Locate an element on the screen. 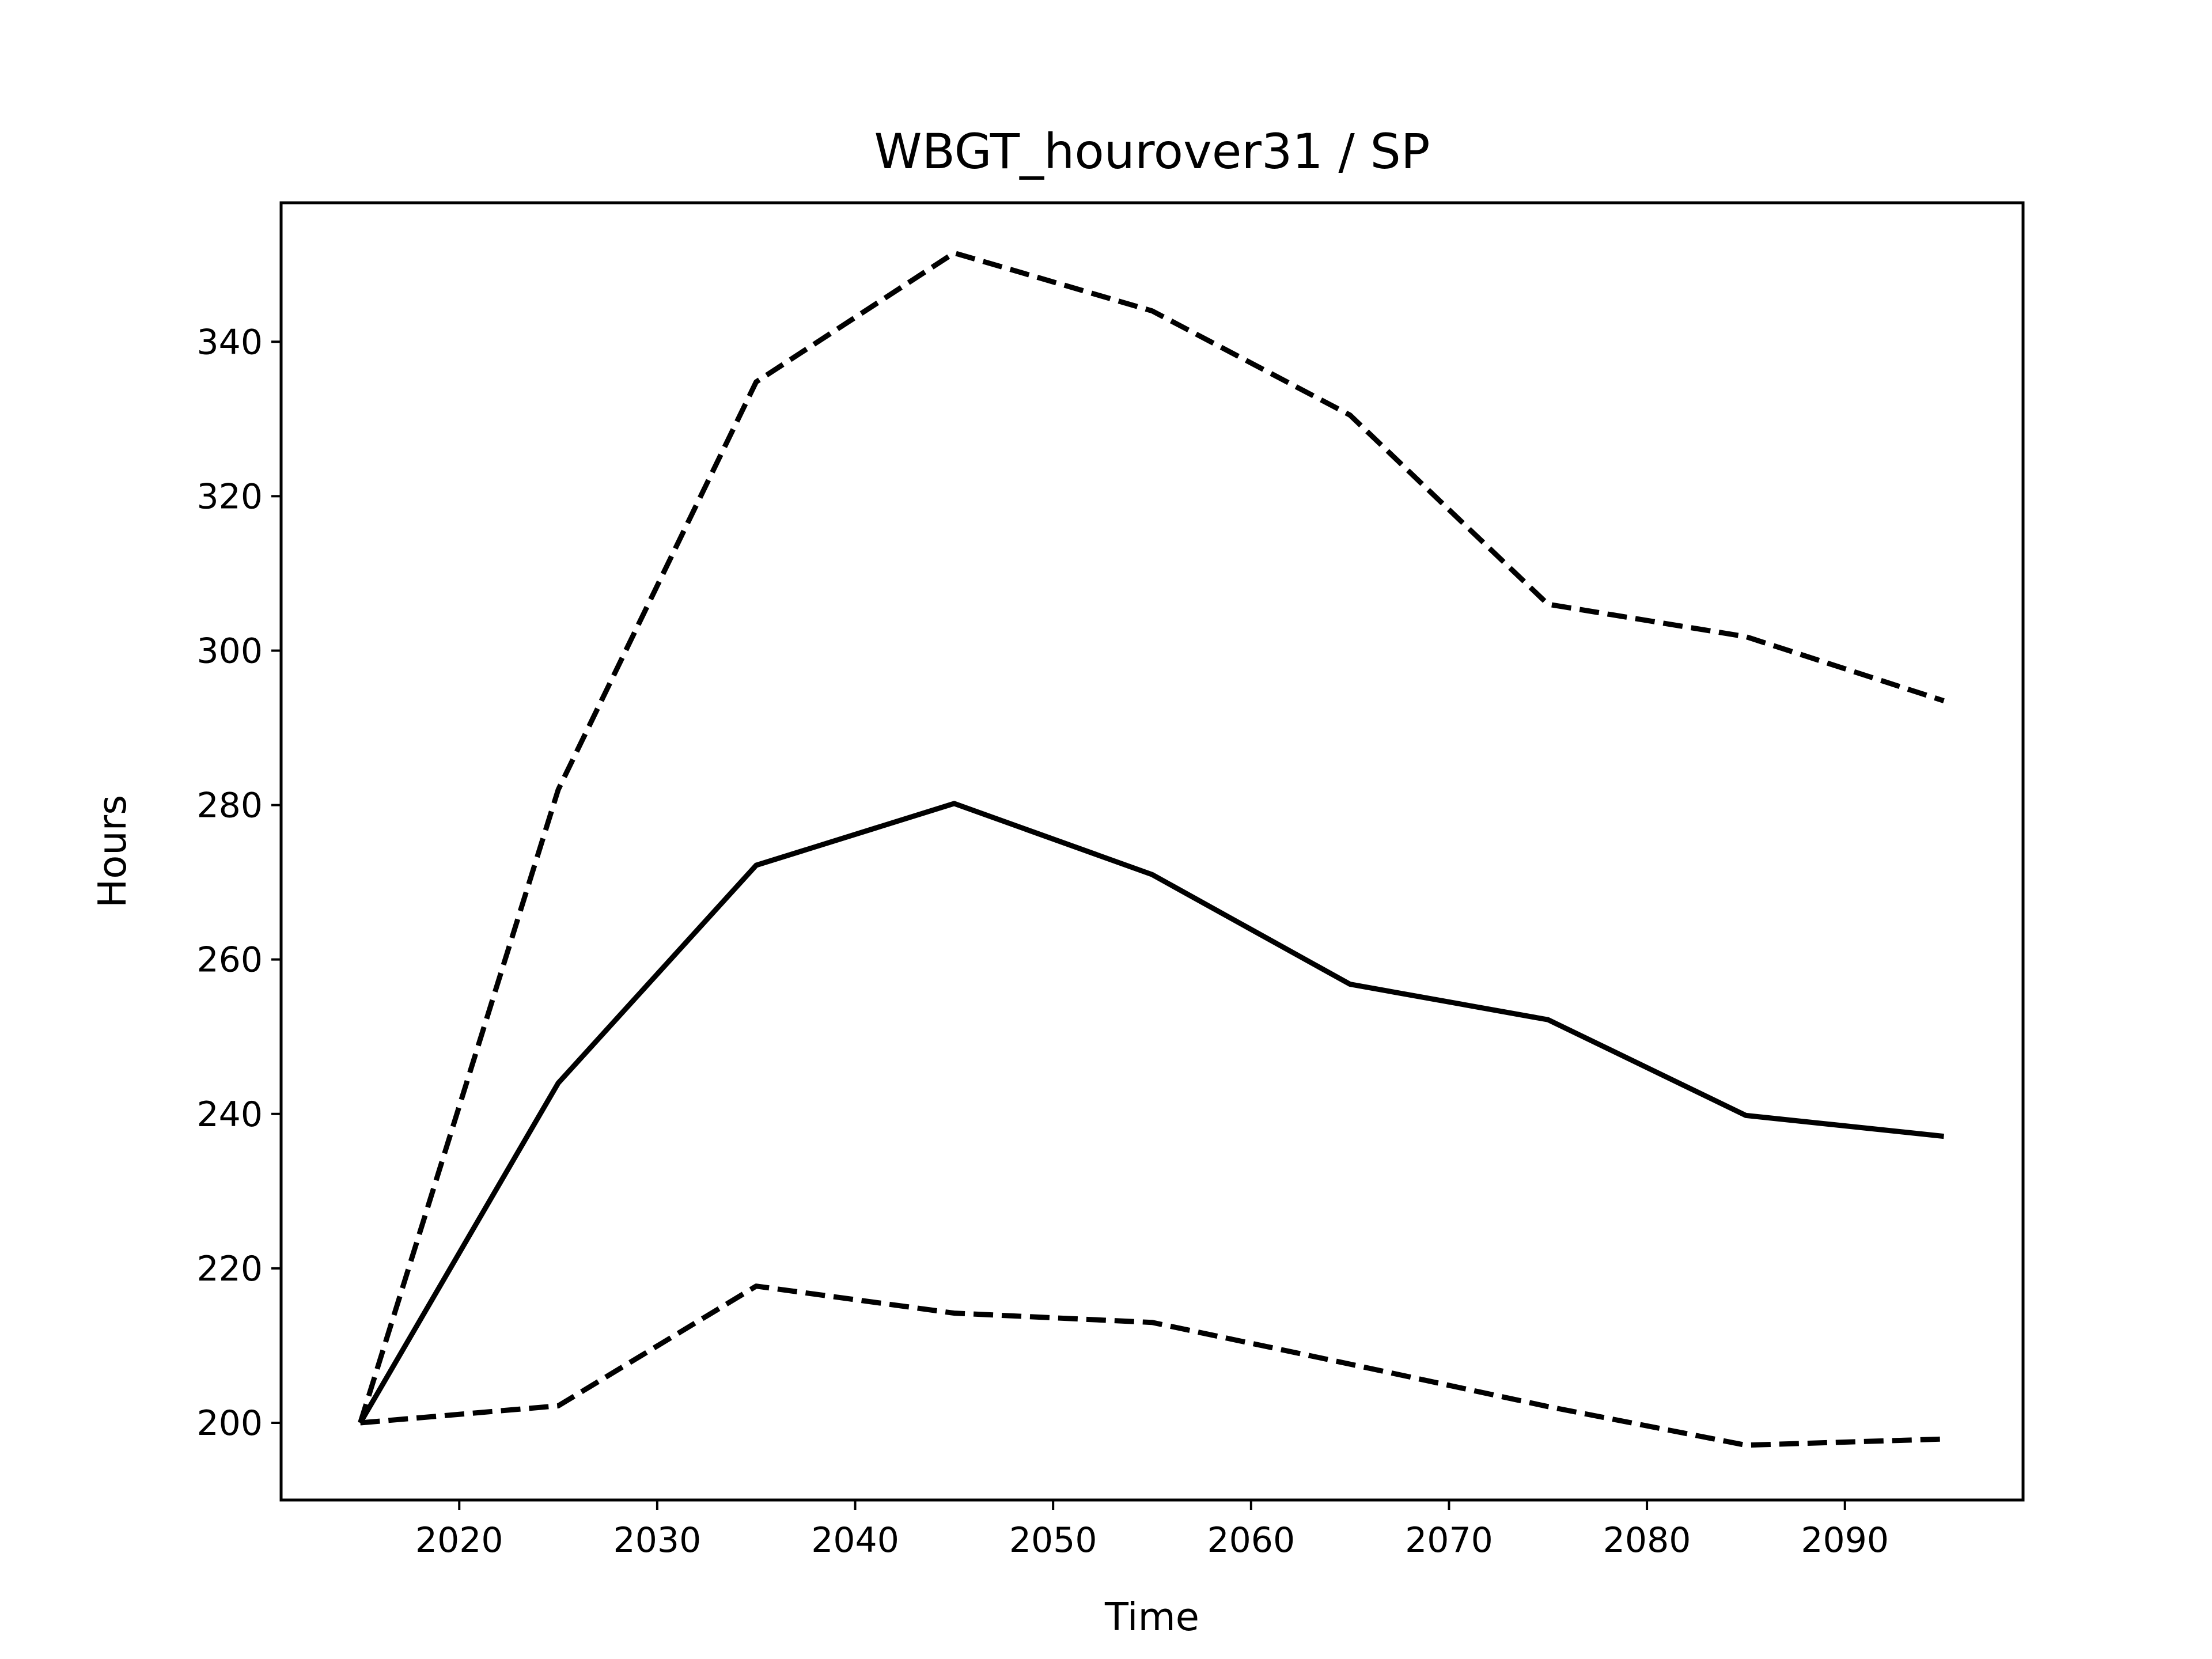 The width and height of the screenshot is (2212, 1659). x-tick-label-2040: 2040 is located at coordinates (855, 1540).